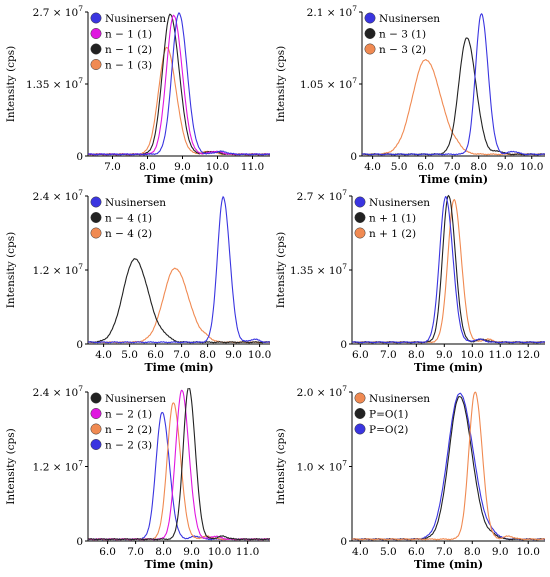 The height and width of the screenshot is (577, 550). Describe the element at coordinates (128, 42) in the screenshot. I see `legend: Nusinersen n − 1 (1) n − 1 (2) n − 1 (3)` at that location.